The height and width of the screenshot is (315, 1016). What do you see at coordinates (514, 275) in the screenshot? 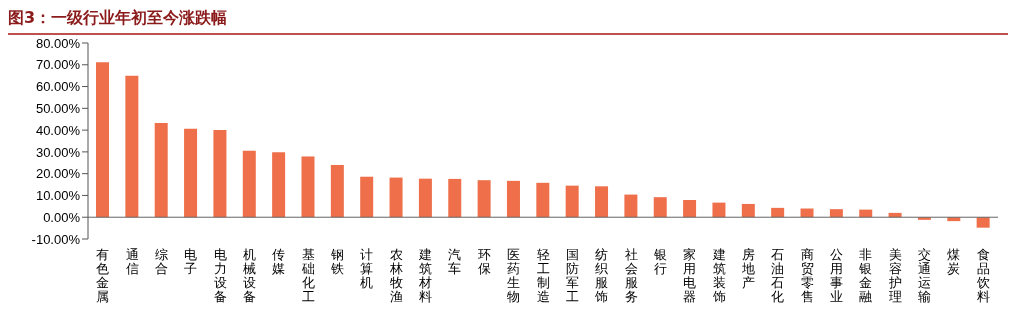
I see `x-tick-label: 医药生物` at bounding box center [514, 275].